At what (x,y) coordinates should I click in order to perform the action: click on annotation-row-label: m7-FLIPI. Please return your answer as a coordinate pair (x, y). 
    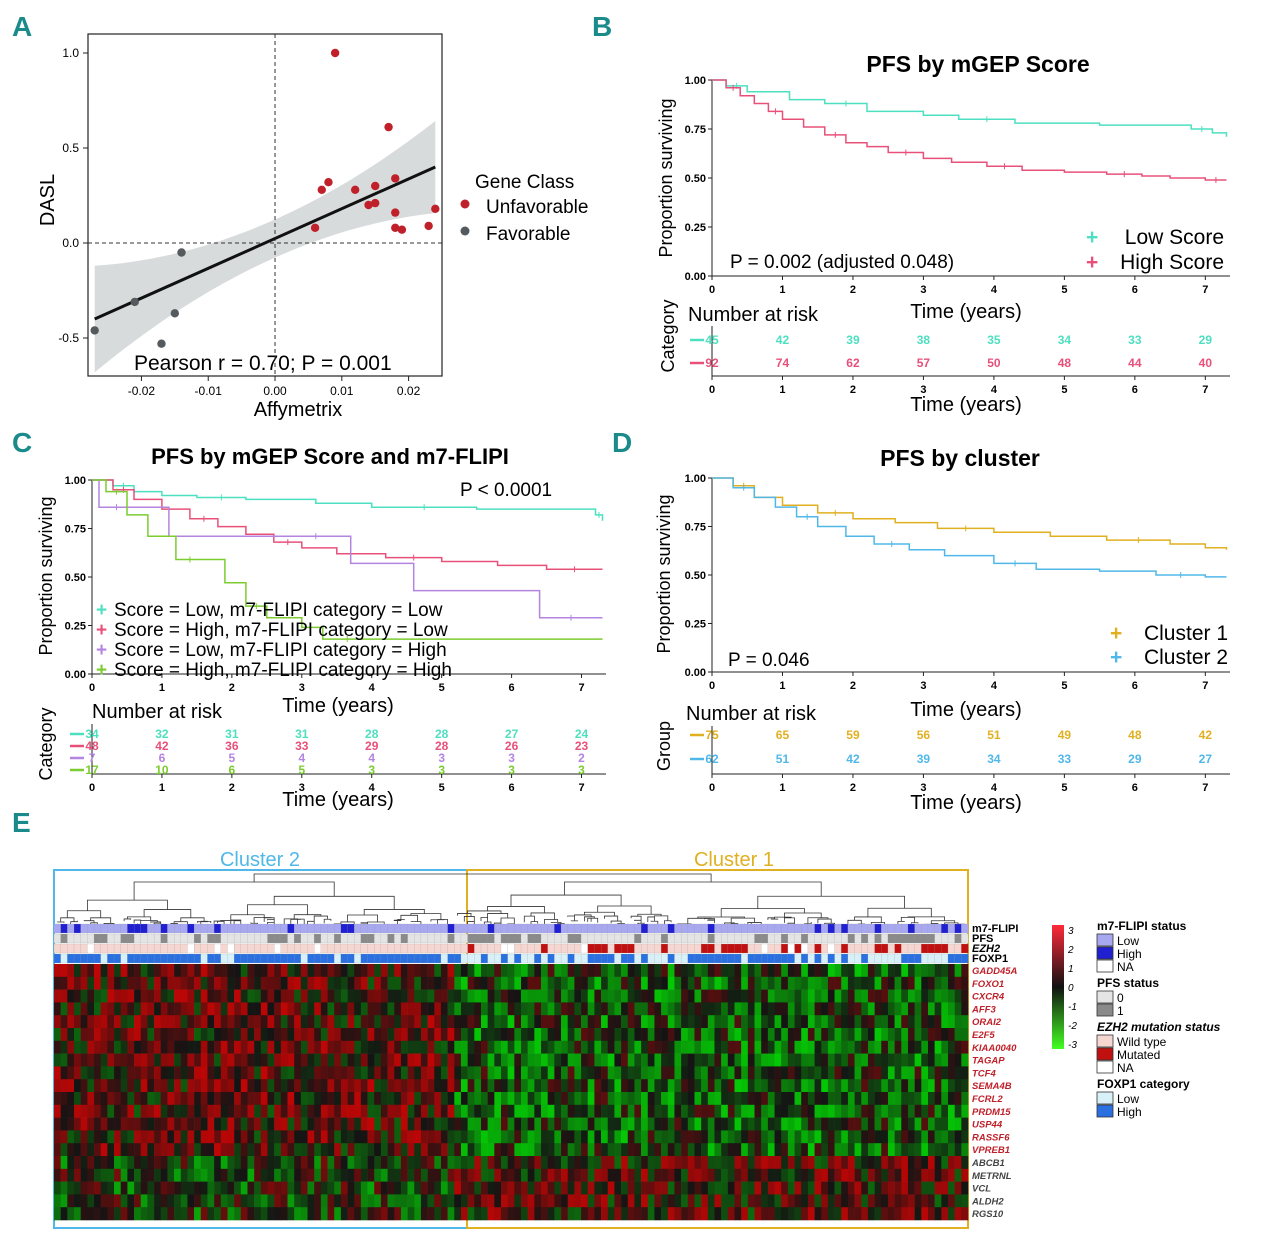
    Looking at the image, I should click on (995, 929).